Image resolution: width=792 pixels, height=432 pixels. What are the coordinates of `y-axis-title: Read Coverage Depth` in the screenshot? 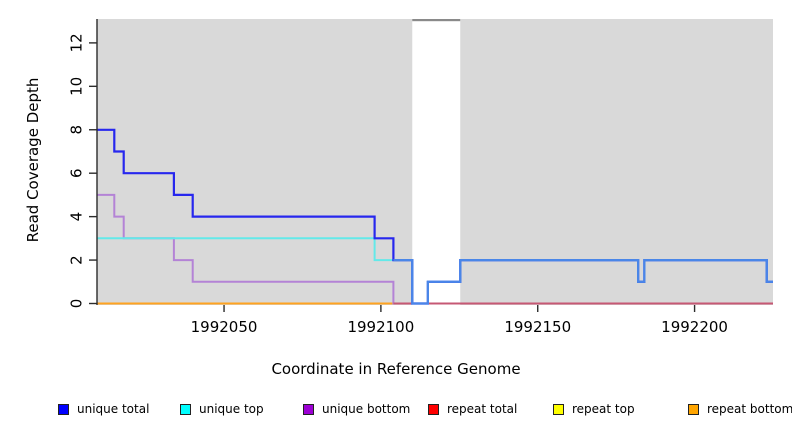 It's located at (33, 160).